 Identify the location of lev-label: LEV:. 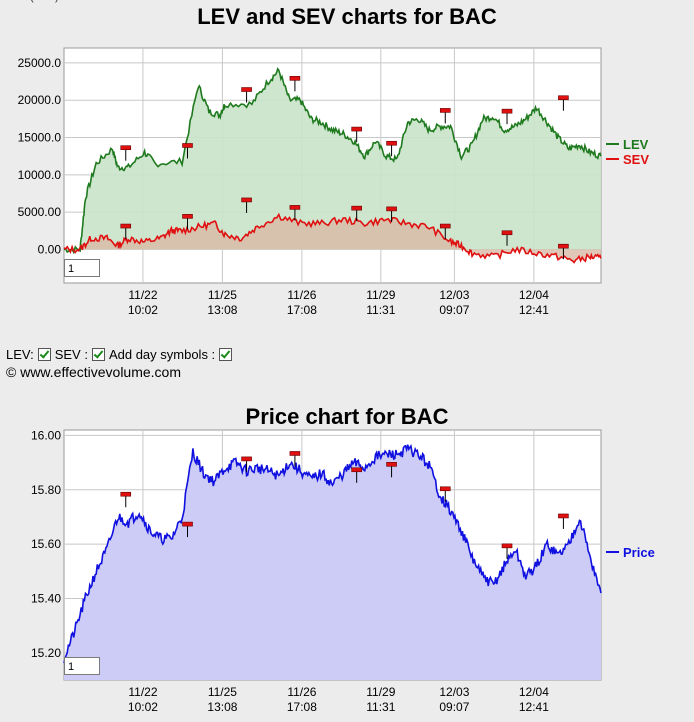
(20, 354).